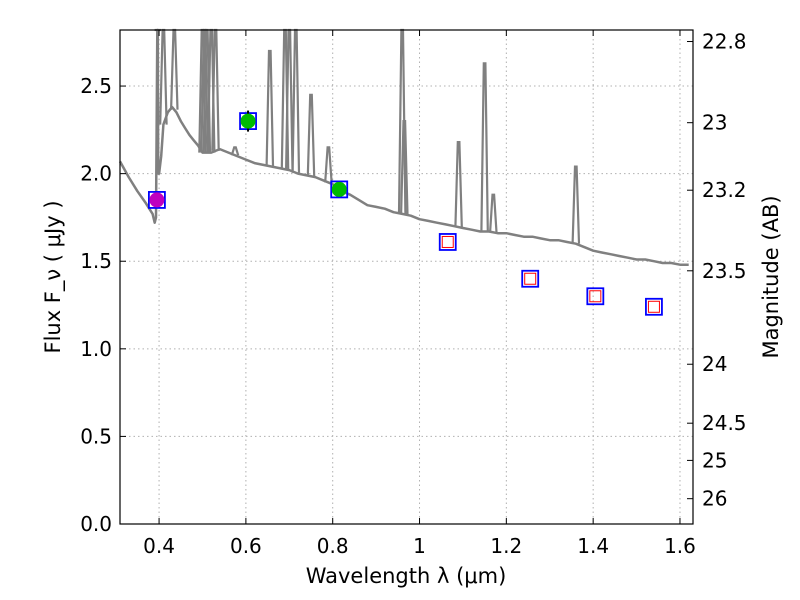  What do you see at coordinates (333, 546) in the screenshot?
I see `x-tick-label: 0.8` at bounding box center [333, 546].